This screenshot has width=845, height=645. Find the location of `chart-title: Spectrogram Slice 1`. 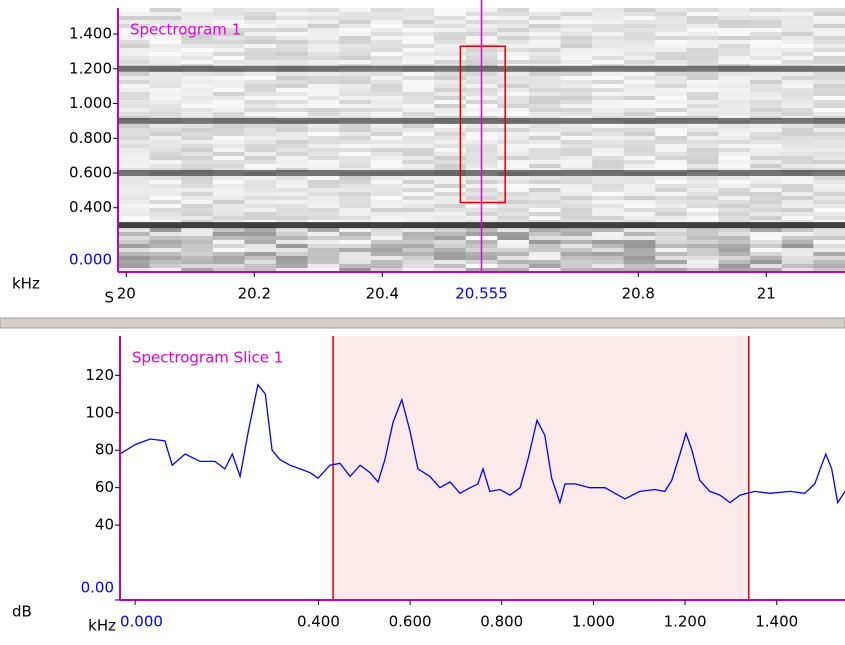

chart-title: Spectrogram Slice 1 is located at coordinates (207, 358).